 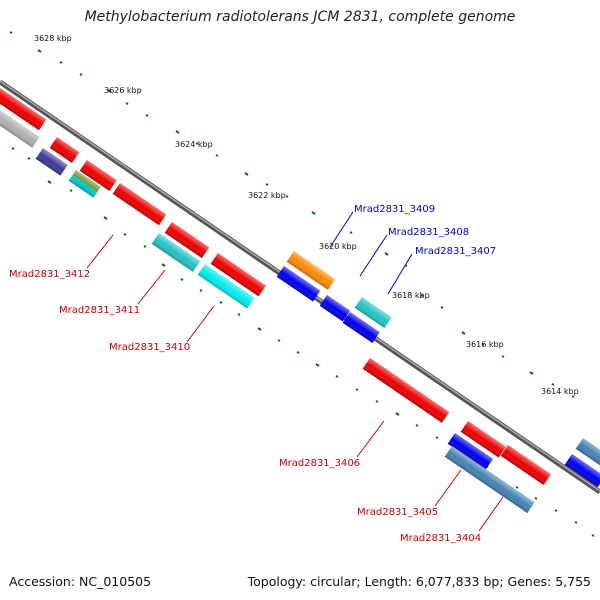 What do you see at coordinates (411, 295) in the screenshot?
I see `kbp-label: 3618 kbp` at bounding box center [411, 295].